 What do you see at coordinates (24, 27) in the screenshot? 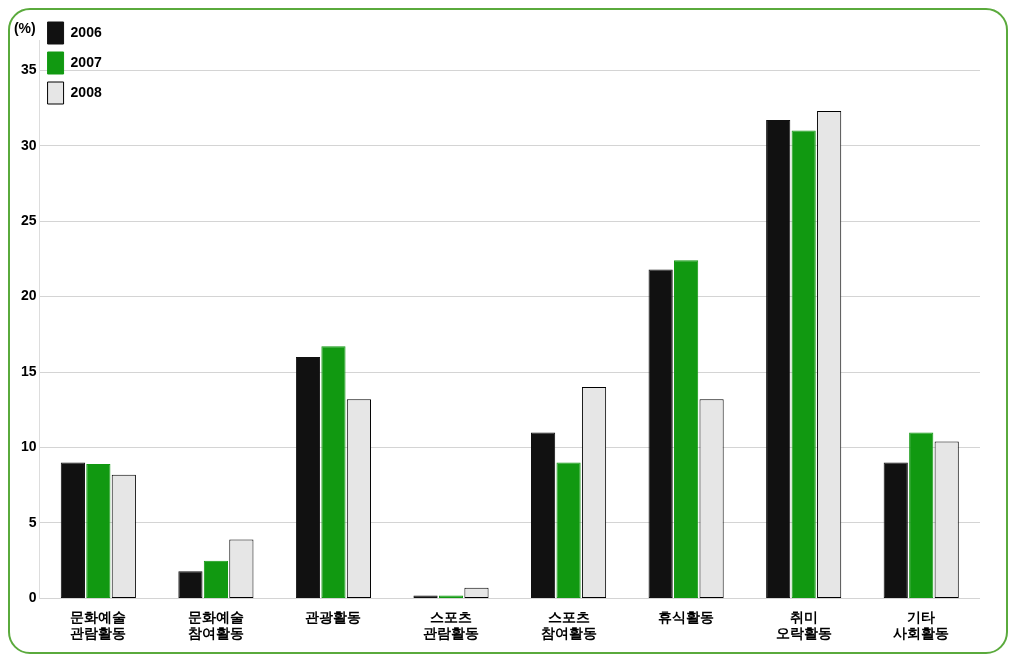
I see `y-axis-title: (%)` at bounding box center [24, 27].